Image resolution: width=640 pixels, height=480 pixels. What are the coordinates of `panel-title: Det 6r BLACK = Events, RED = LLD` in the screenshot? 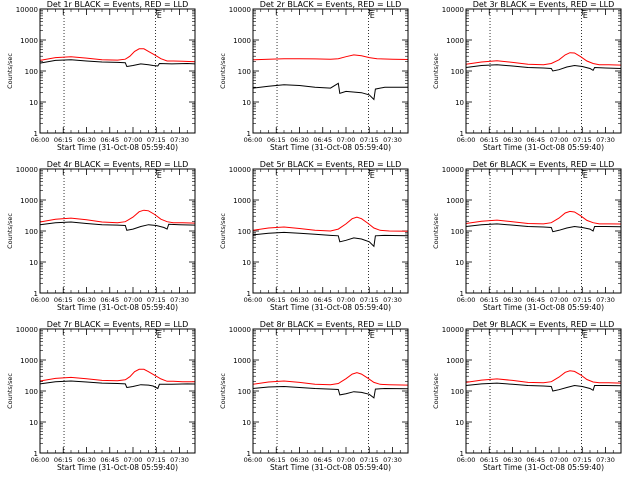 It's located at (544, 164).